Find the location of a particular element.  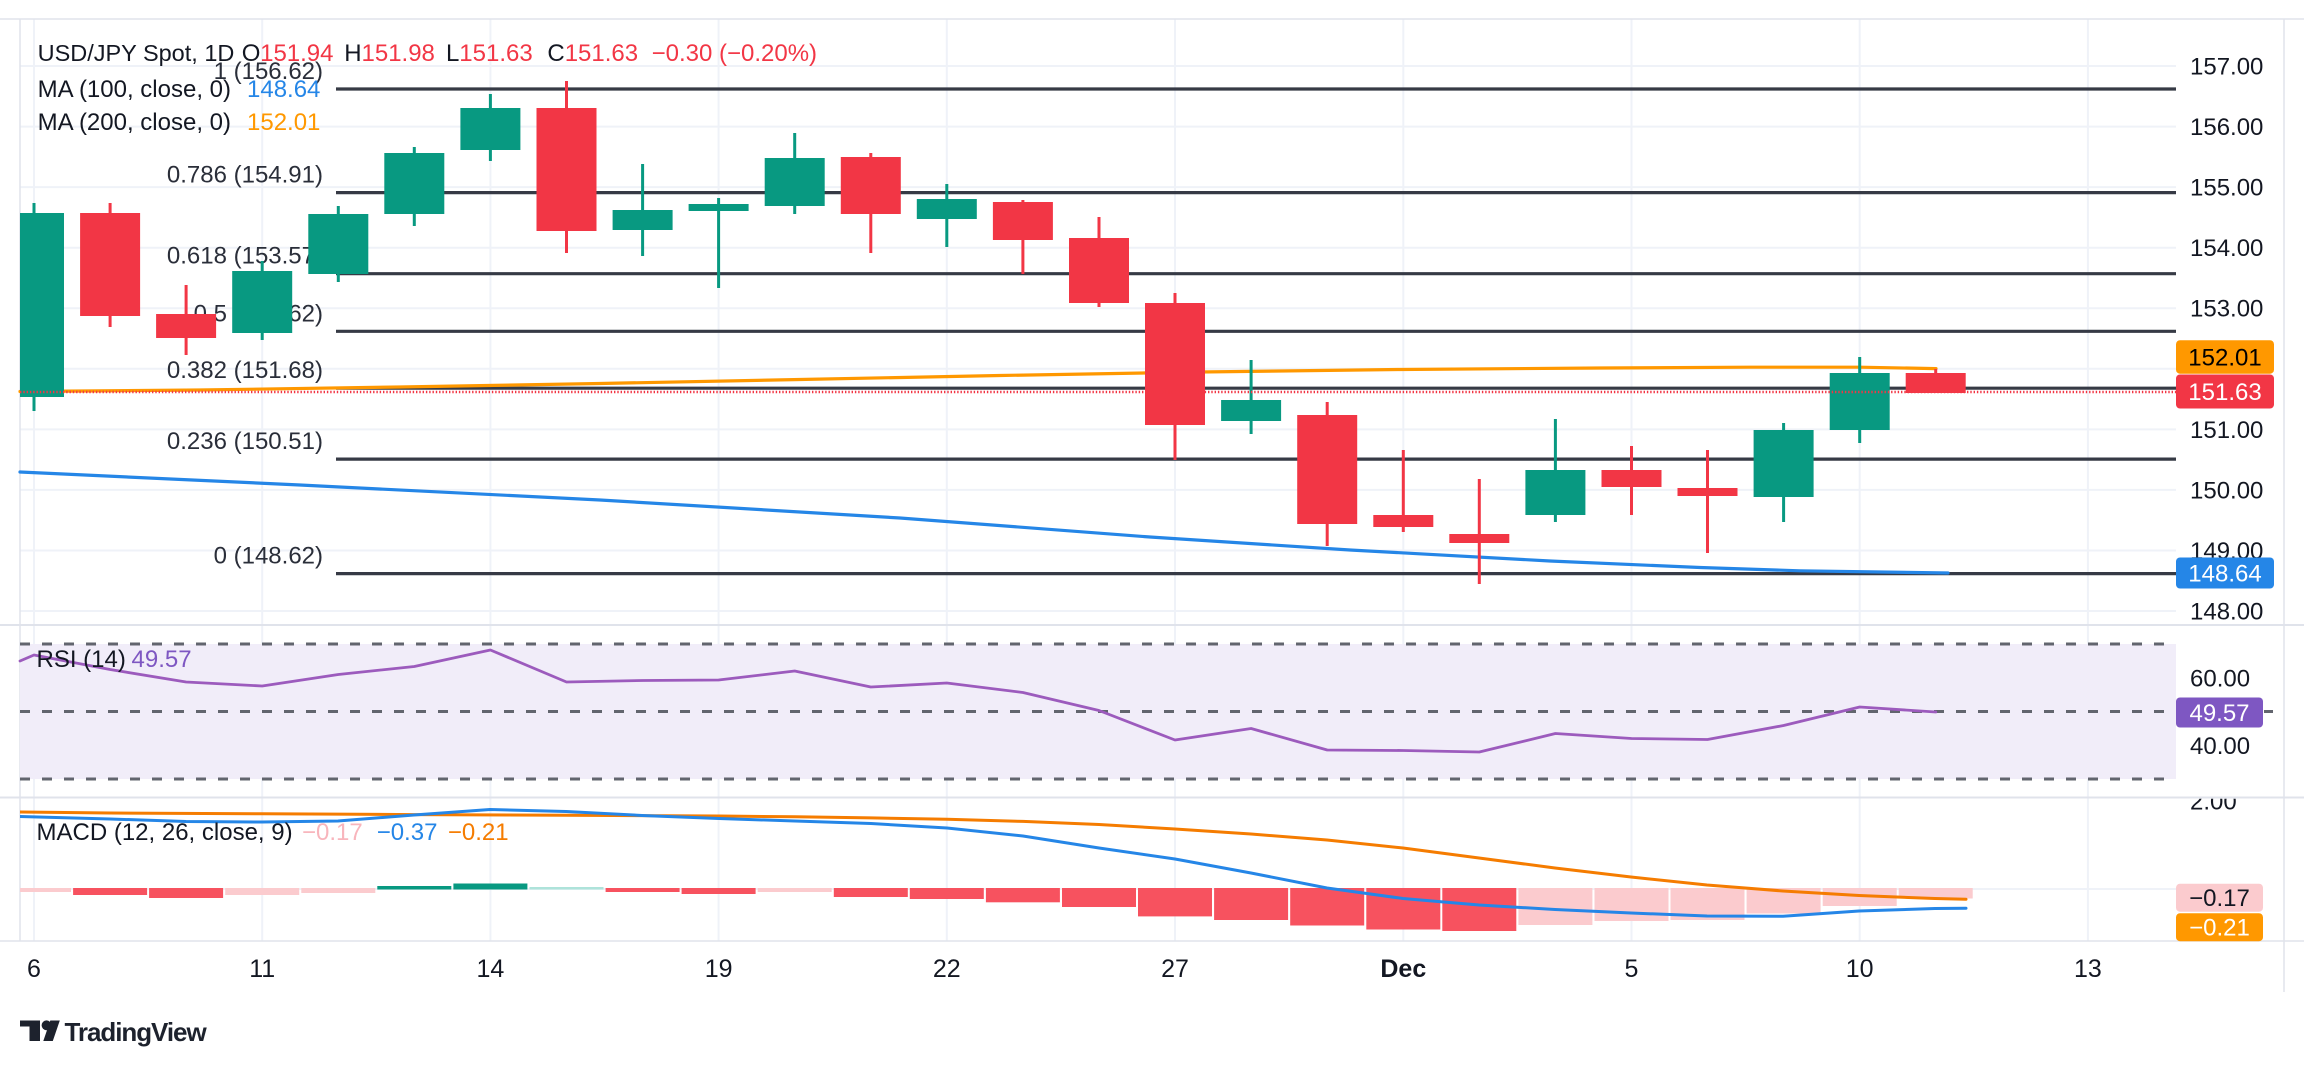

svg-text:MACD (12, 26, close, 9)−0.17−0: MACD (12, 26, close, 9) −0.17 −0.37 −0.21 is located at coordinates (273, 832).